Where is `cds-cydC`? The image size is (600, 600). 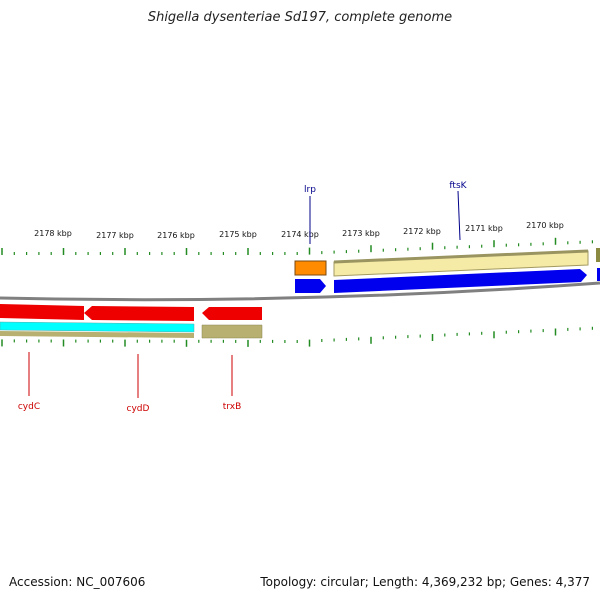 cds-cydC is located at coordinates (42, 312).